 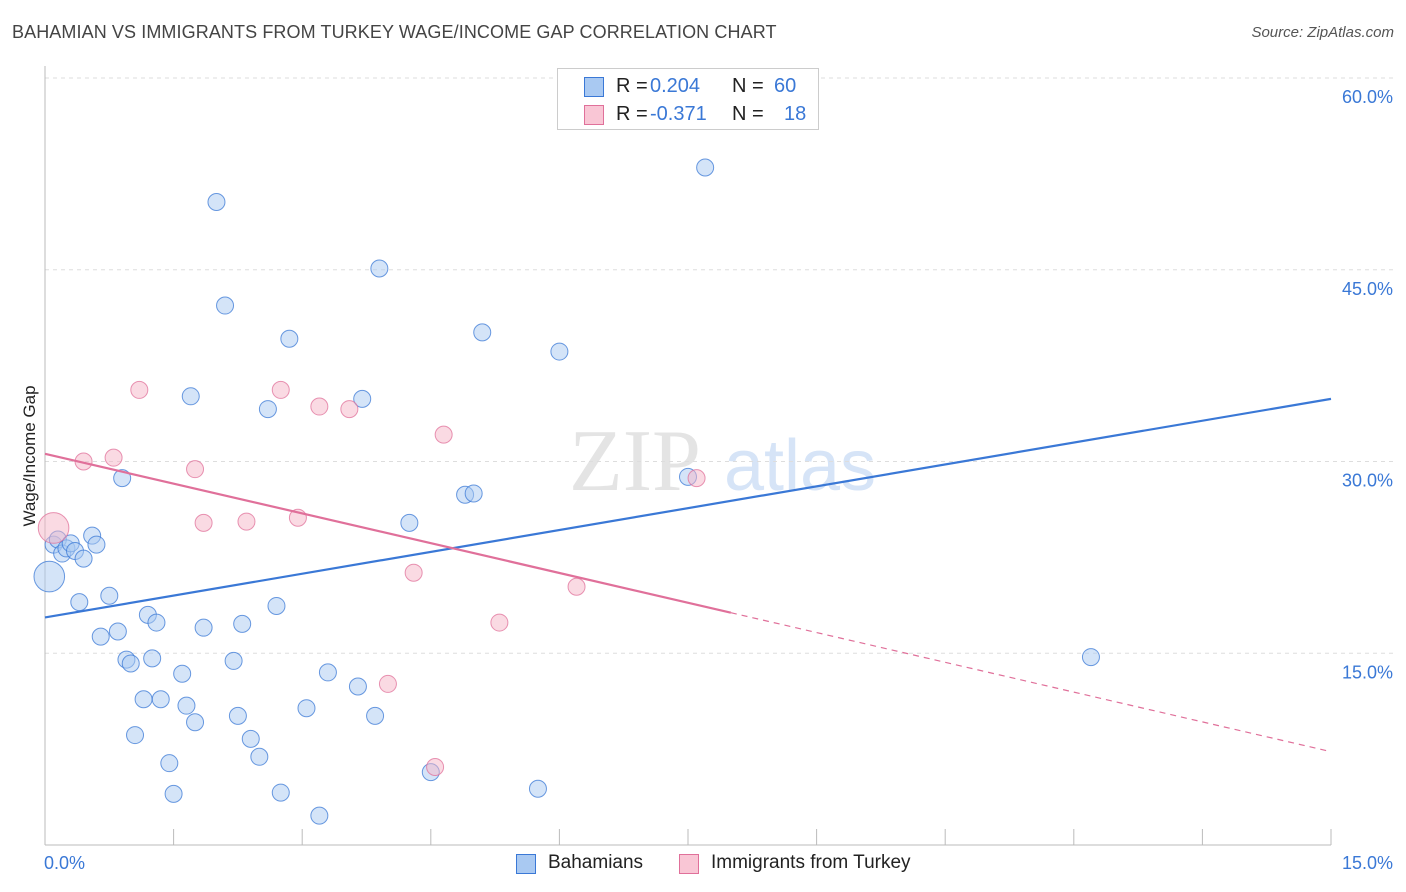 What do you see at coordinates (1322, 32) in the screenshot?
I see `chart-source: Source: ZipAtlas.com` at bounding box center [1322, 32].